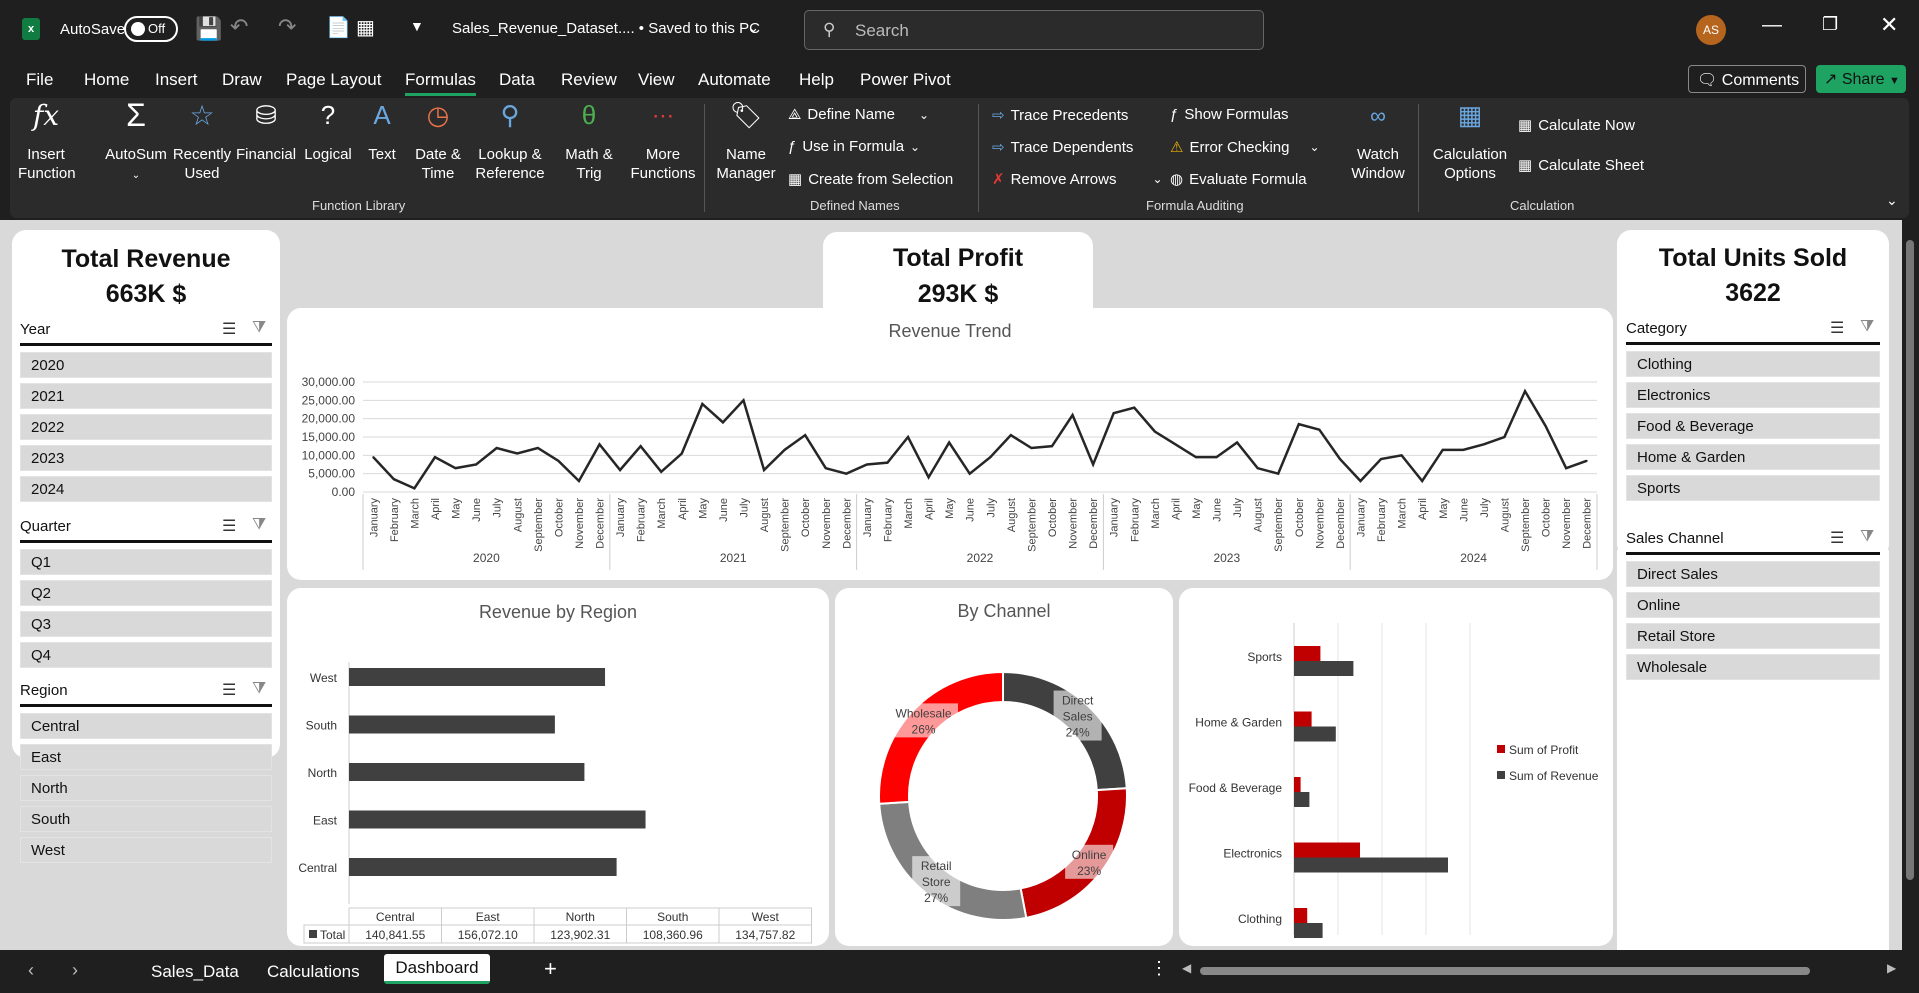  What do you see at coordinates (734, 79) in the screenshot?
I see `menu-automate: Automate` at bounding box center [734, 79].